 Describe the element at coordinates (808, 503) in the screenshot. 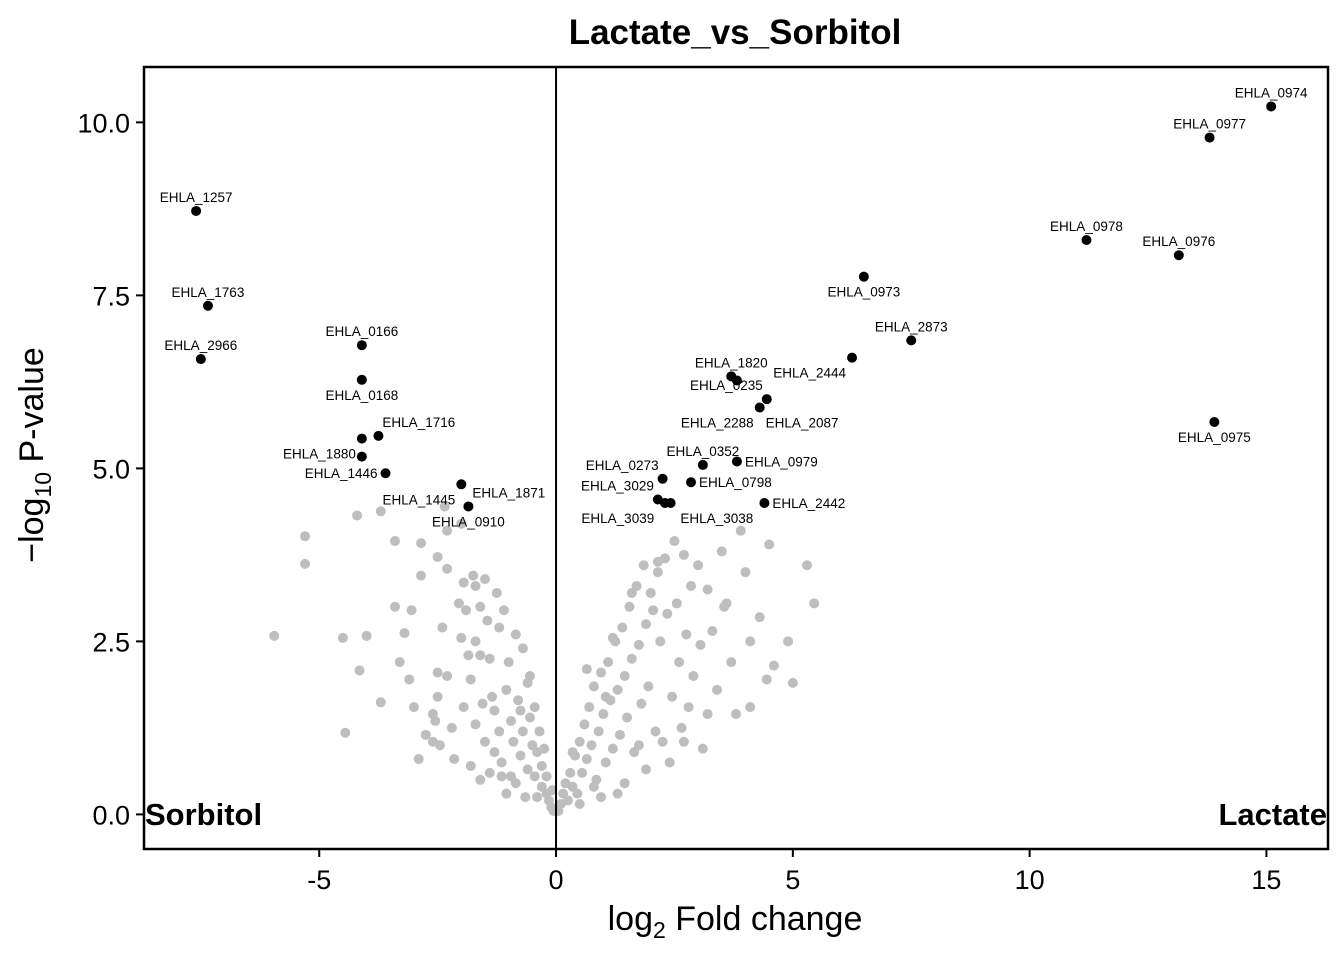

I see `gene-label: EHLA_2442` at that location.